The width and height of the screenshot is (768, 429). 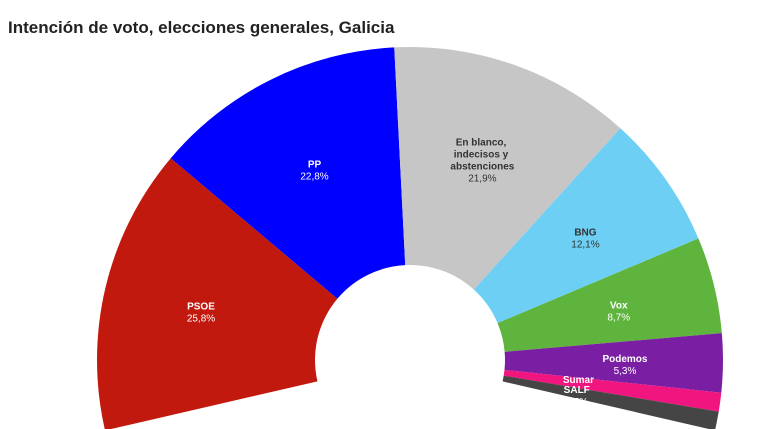 I want to click on slice-label: PSOE, so click(x=201, y=307).